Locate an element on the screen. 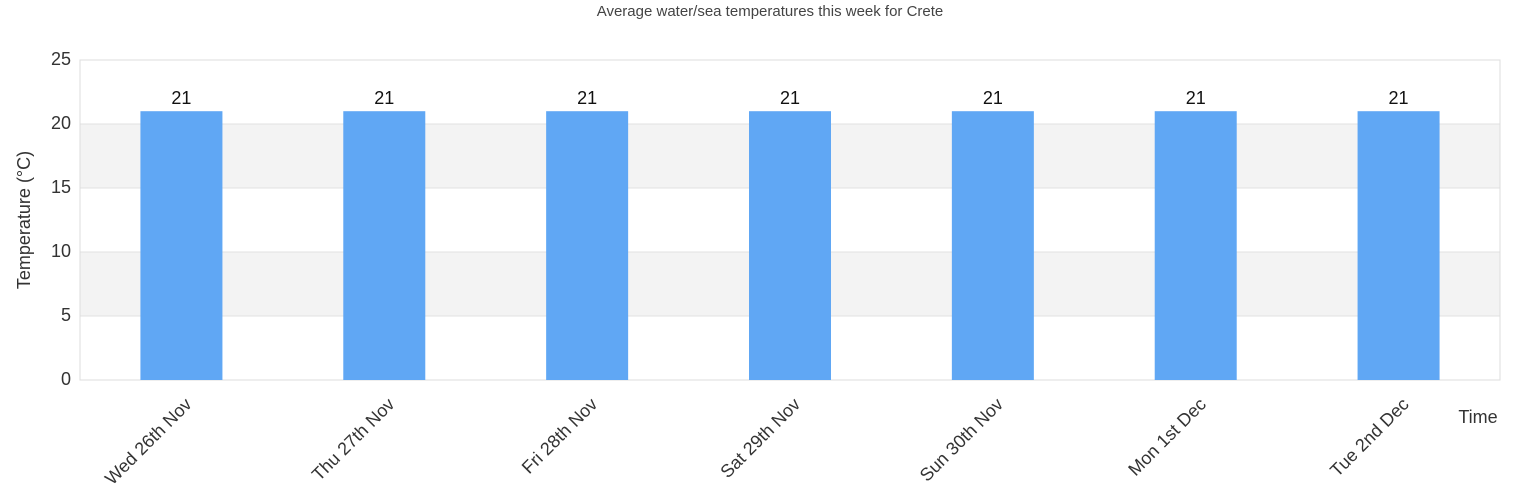 Image resolution: width=1540 pixels, height=500 pixels. x-tick-label: Thu 27th Nov is located at coordinates (353, 439).